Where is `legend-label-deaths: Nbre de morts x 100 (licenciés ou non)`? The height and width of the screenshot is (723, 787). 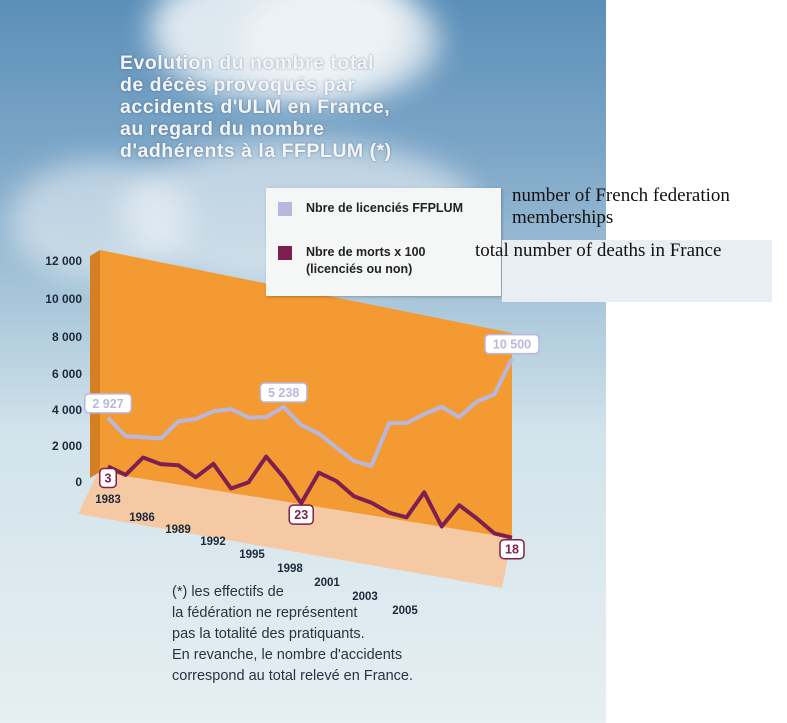
legend-label-deaths: Nbre de morts x 100 (licenciés ou non) is located at coordinates (366, 260).